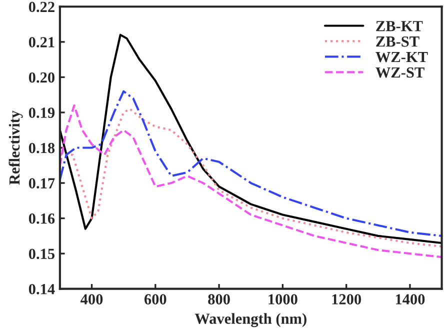 This screenshot has width=444, height=332. Describe the element at coordinates (41, 254) in the screenshot. I see `y-tick-label: 0.15` at that location.